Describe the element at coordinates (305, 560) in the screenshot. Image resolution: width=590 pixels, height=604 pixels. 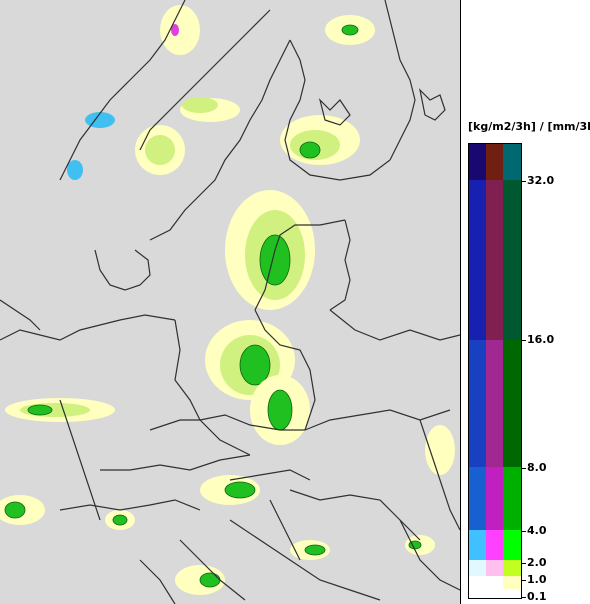
I see `border-balkans` at that location.